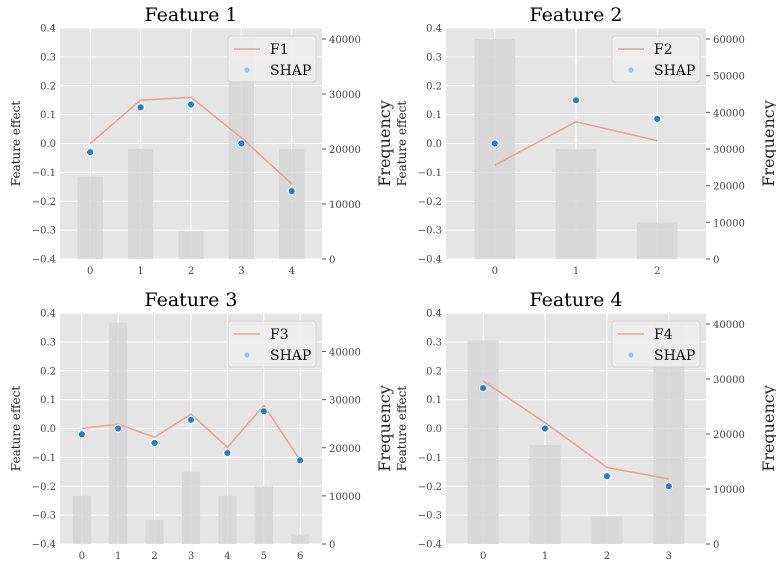 This screenshot has width=776, height=567. I want to click on subplot-title: Feature 3, so click(190, 300).